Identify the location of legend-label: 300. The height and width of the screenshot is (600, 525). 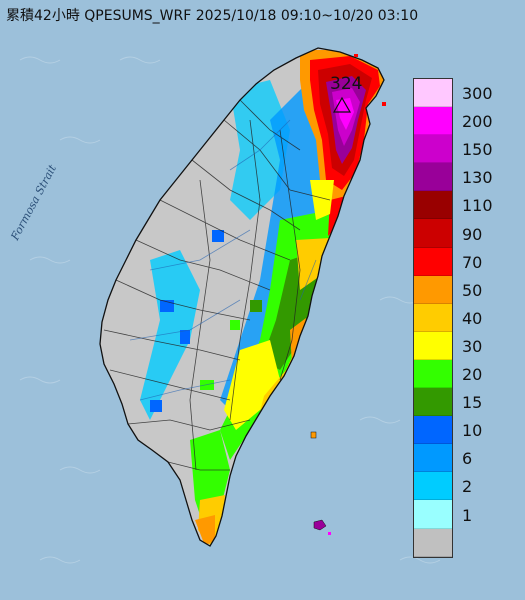
(477, 93).